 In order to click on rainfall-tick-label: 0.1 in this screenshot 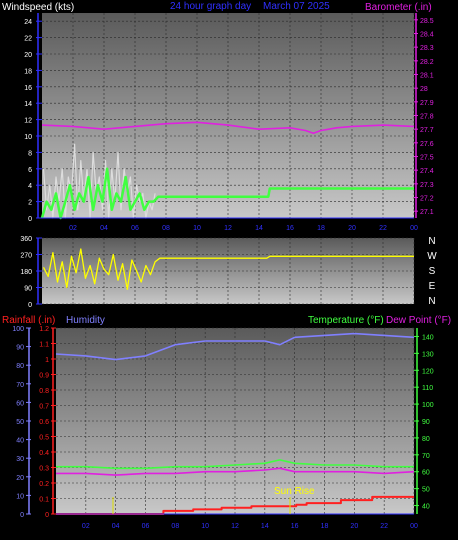, I will do `click(44, 500)`.